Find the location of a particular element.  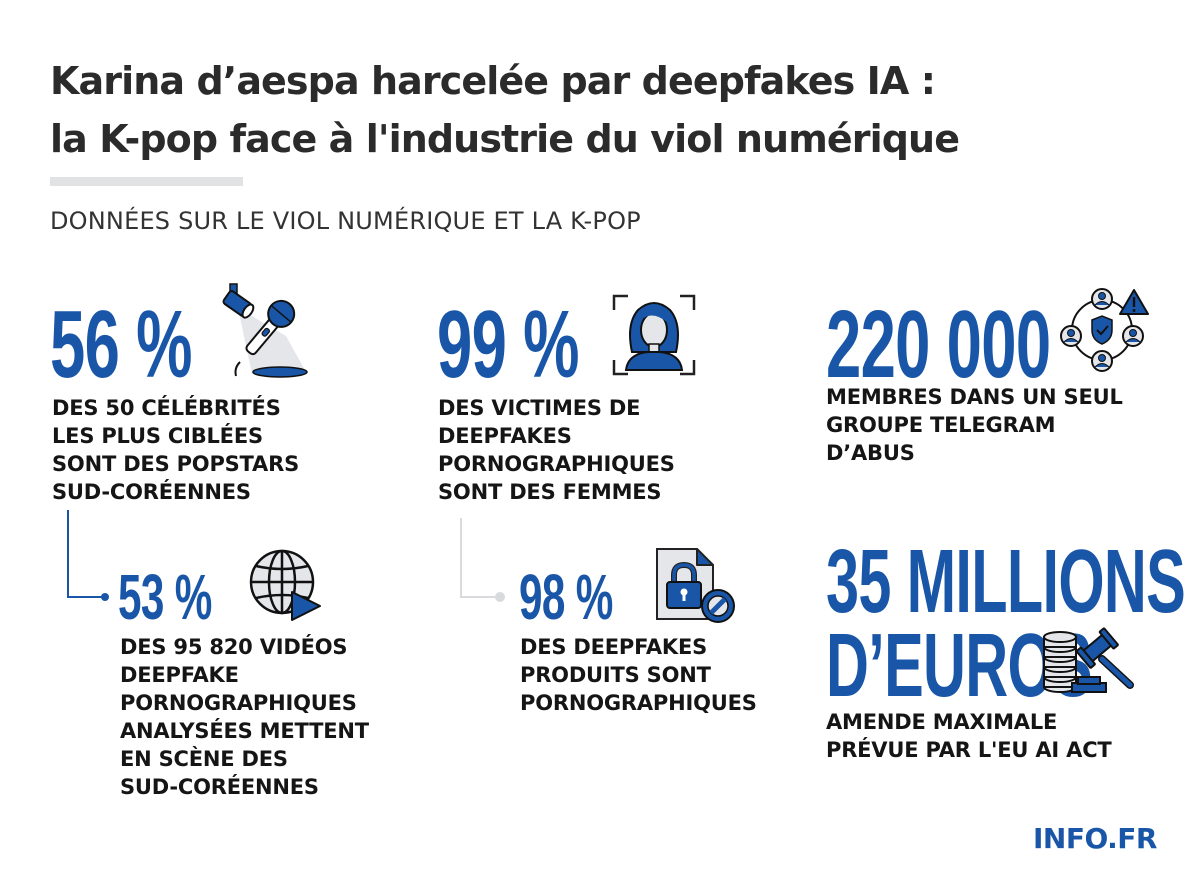

stat-value: 53 % is located at coordinates (165, 597).